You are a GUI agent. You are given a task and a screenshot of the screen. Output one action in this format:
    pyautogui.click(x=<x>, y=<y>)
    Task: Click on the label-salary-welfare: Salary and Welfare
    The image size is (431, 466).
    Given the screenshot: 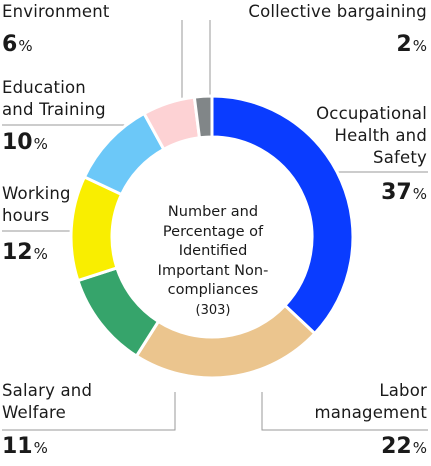 What is the action you would take?
    pyautogui.click(x=47, y=401)
    